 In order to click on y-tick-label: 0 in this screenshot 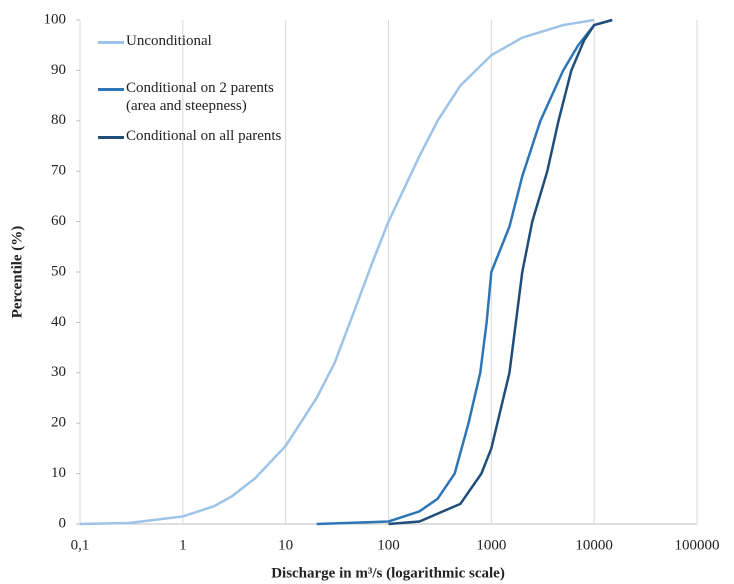, I will do `click(63, 523)`.